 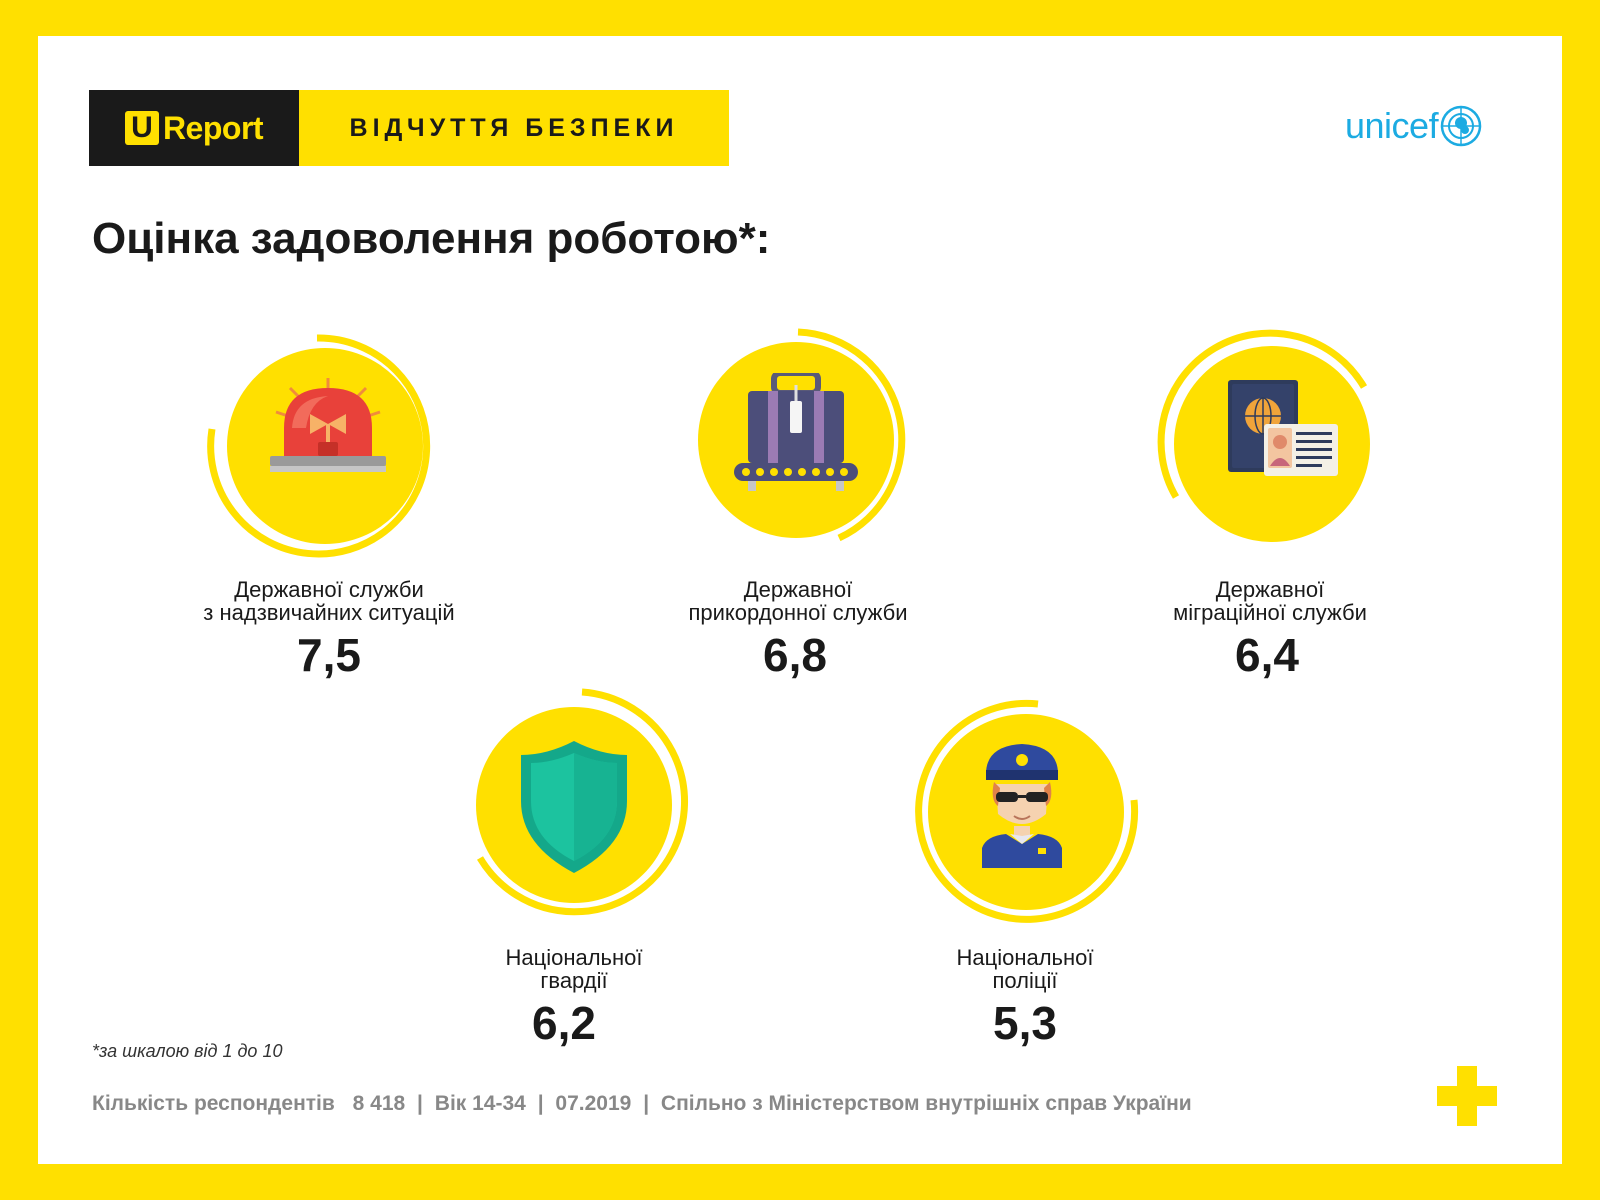 What do you see at coordinates (480, 1103) in the screenshot?
I see `age-range: Вік 14-34` at bounding box center [480, 1103].